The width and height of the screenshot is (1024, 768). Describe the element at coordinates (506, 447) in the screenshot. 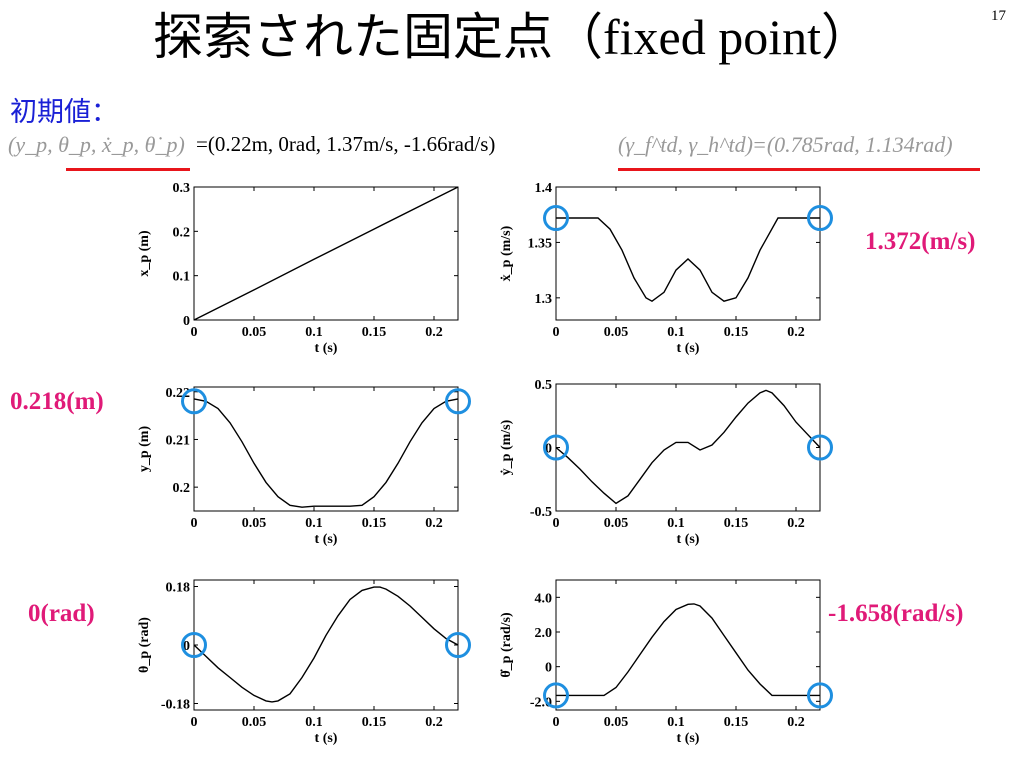

I see `y-axis-label: ẏ_p (m/s)` at that location.